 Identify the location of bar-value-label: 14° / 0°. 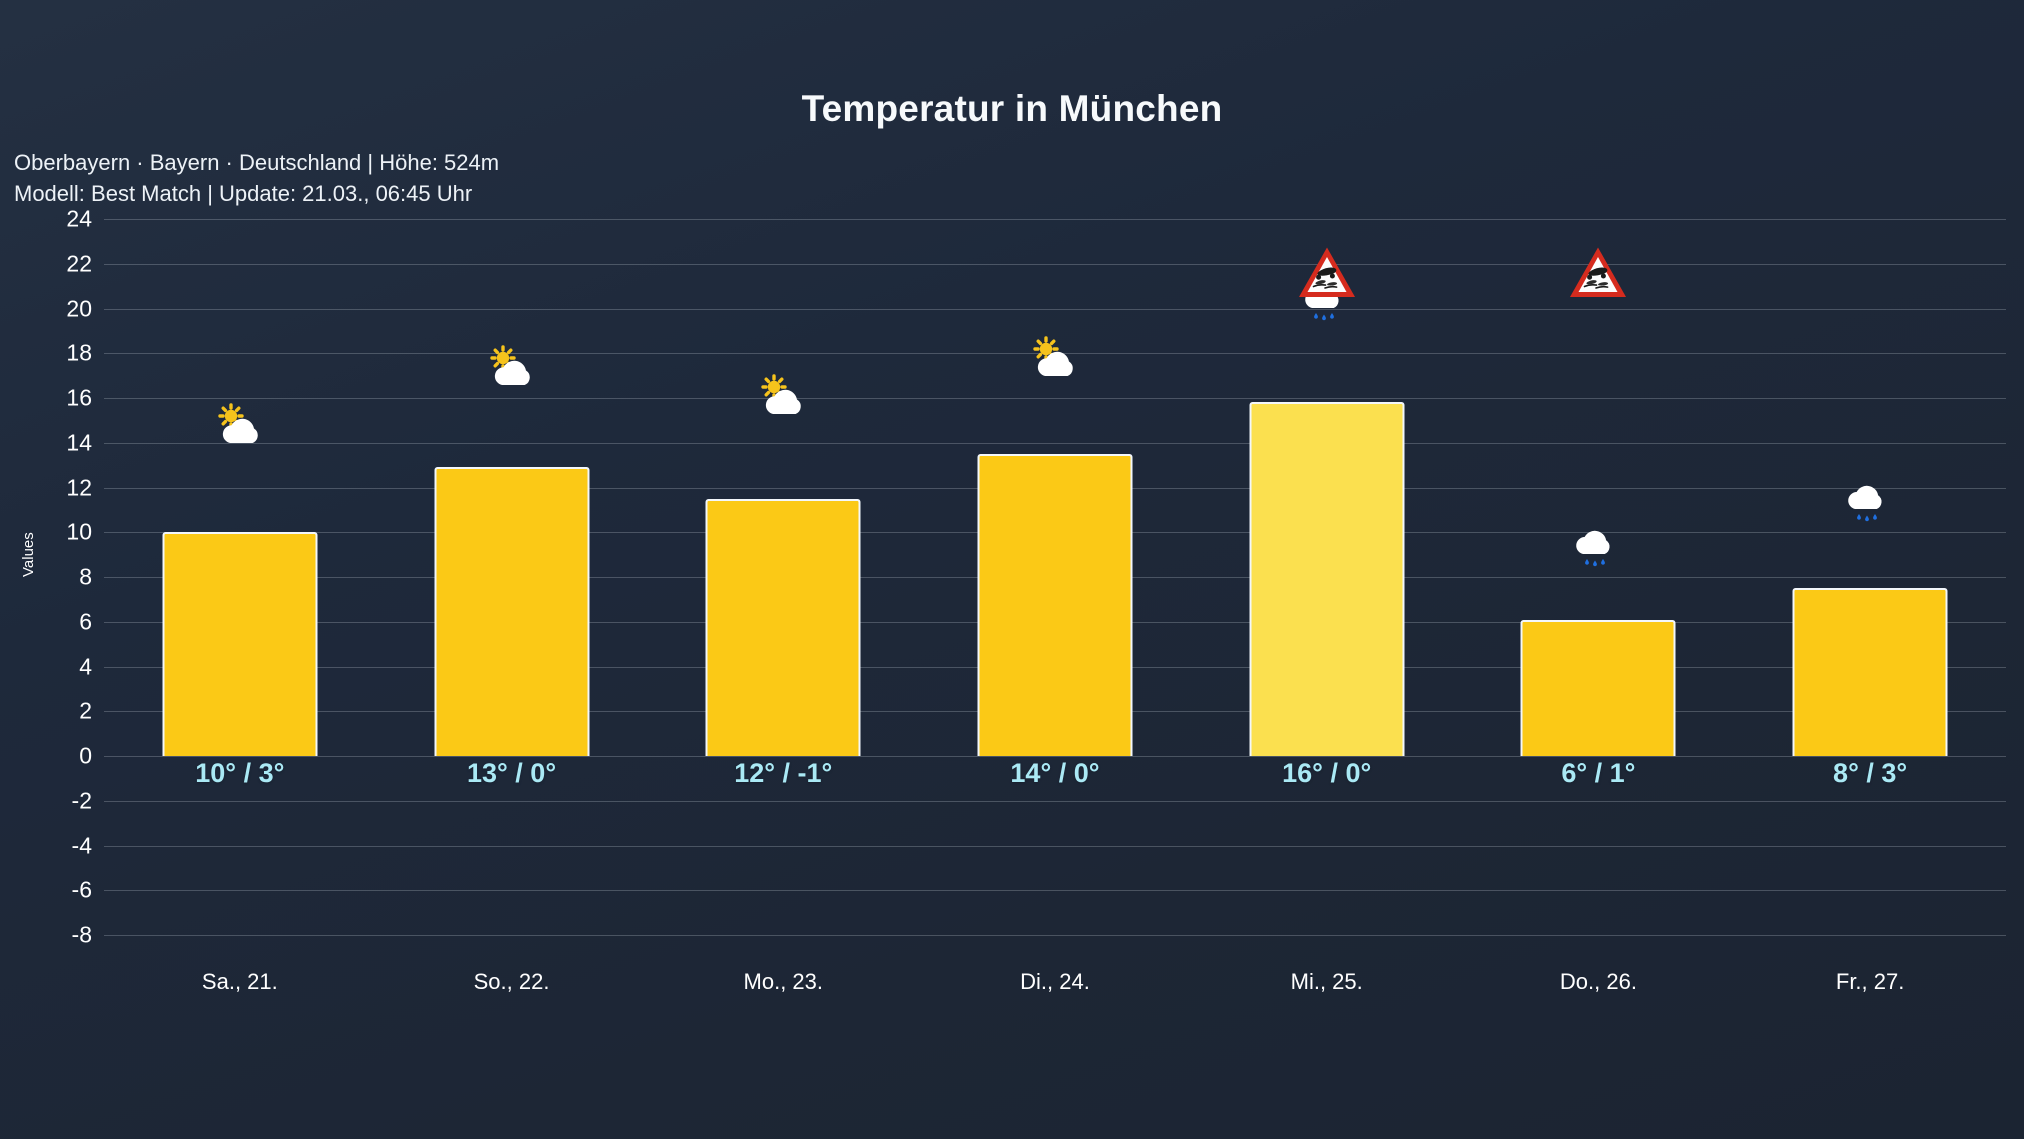
(1055, 773).